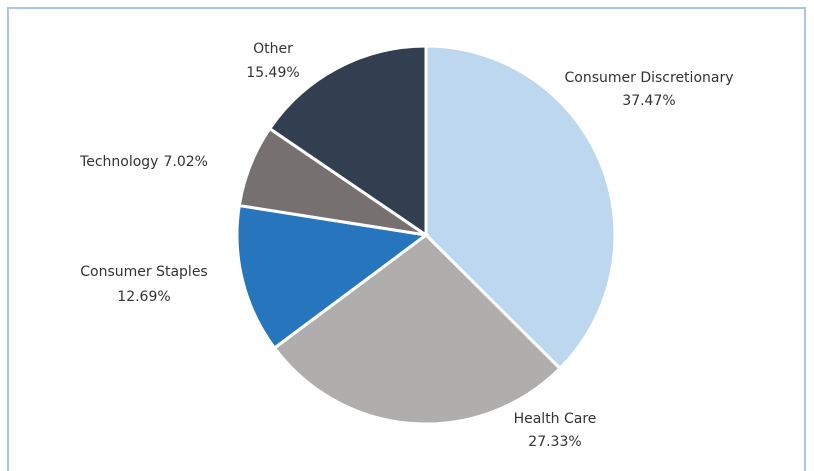 The width and height of the screenshot is (814, 471). What do you see at coordinates (555, 419) in the screenshot?
I see `category-label: Health Care` at bounding box center [555, 419].